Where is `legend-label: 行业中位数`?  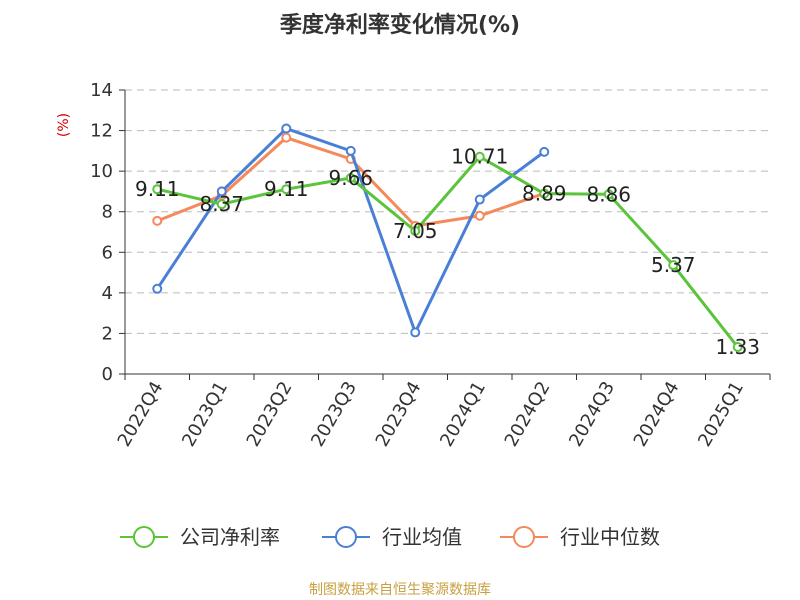
legend-label: 行业中位数 is located at coordinates (610, 537).